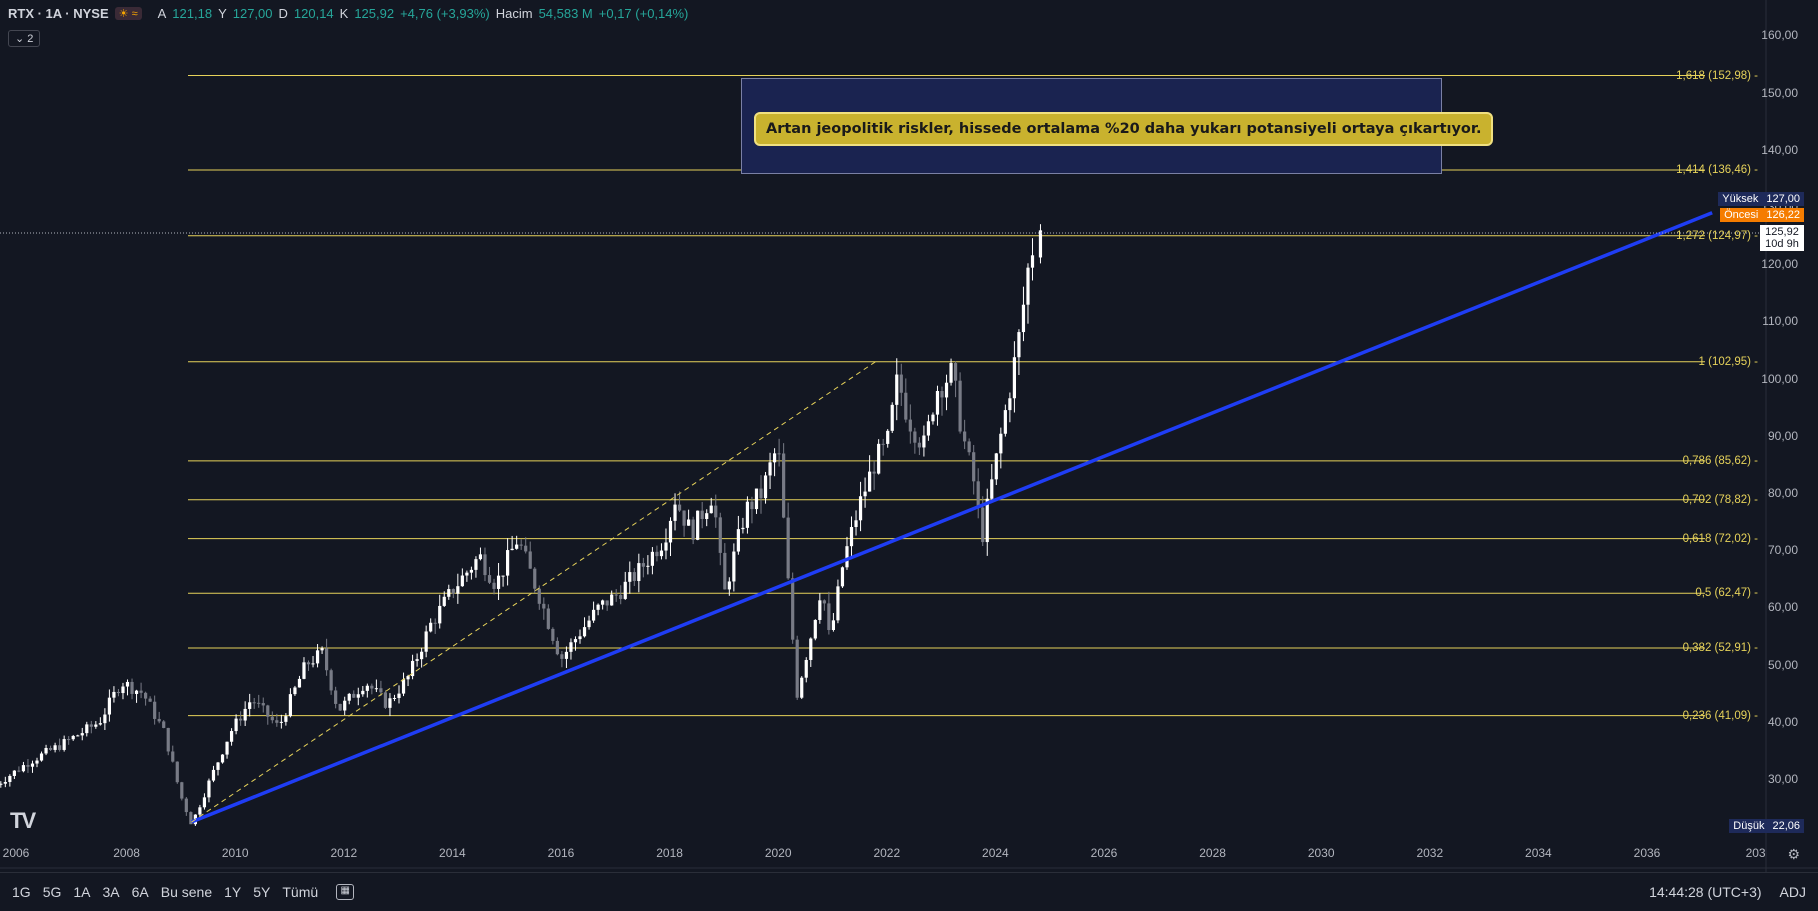  Describe the element at coordinates (643, 13) in the screenshot. I see `volume-change: +0,17 (+0,14%)` at that location.